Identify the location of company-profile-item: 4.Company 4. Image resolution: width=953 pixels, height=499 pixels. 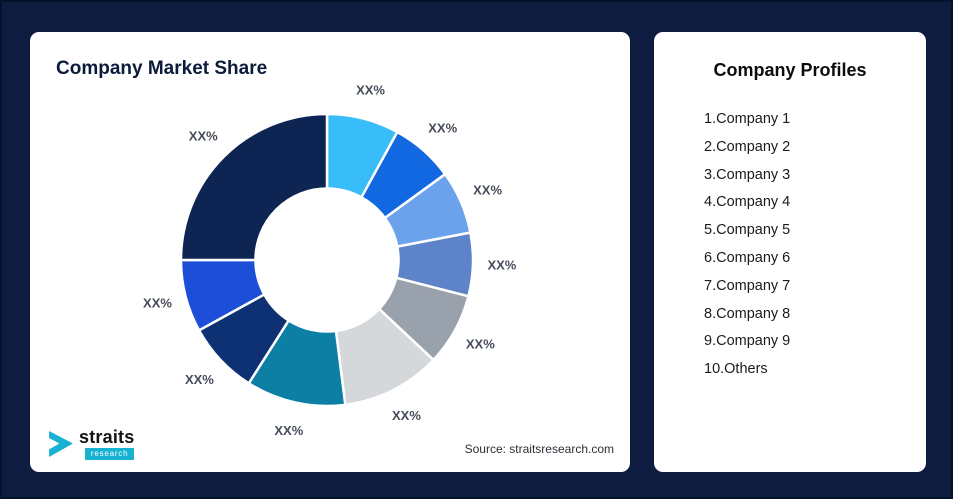
(747, 202).